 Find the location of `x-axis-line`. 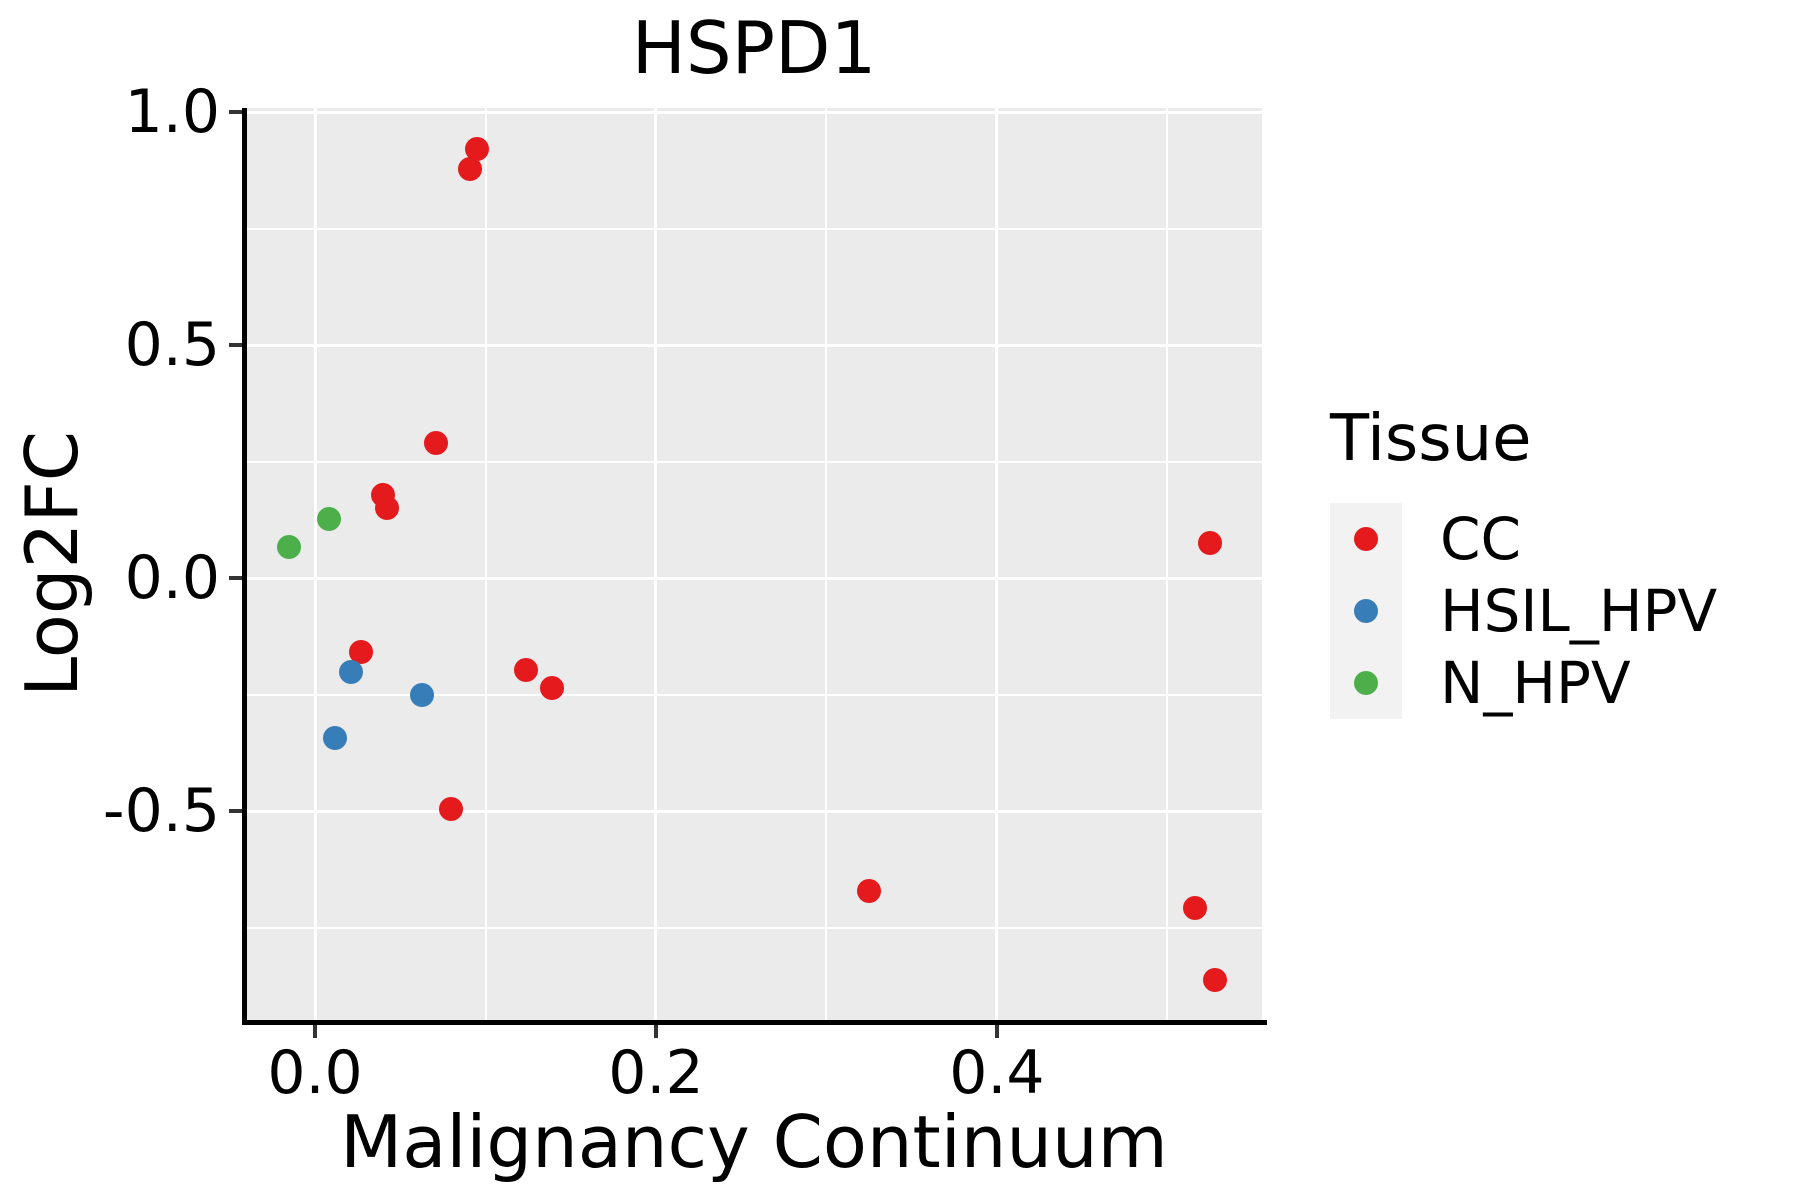

x-axis-line is located at coordinates (754, 1022).